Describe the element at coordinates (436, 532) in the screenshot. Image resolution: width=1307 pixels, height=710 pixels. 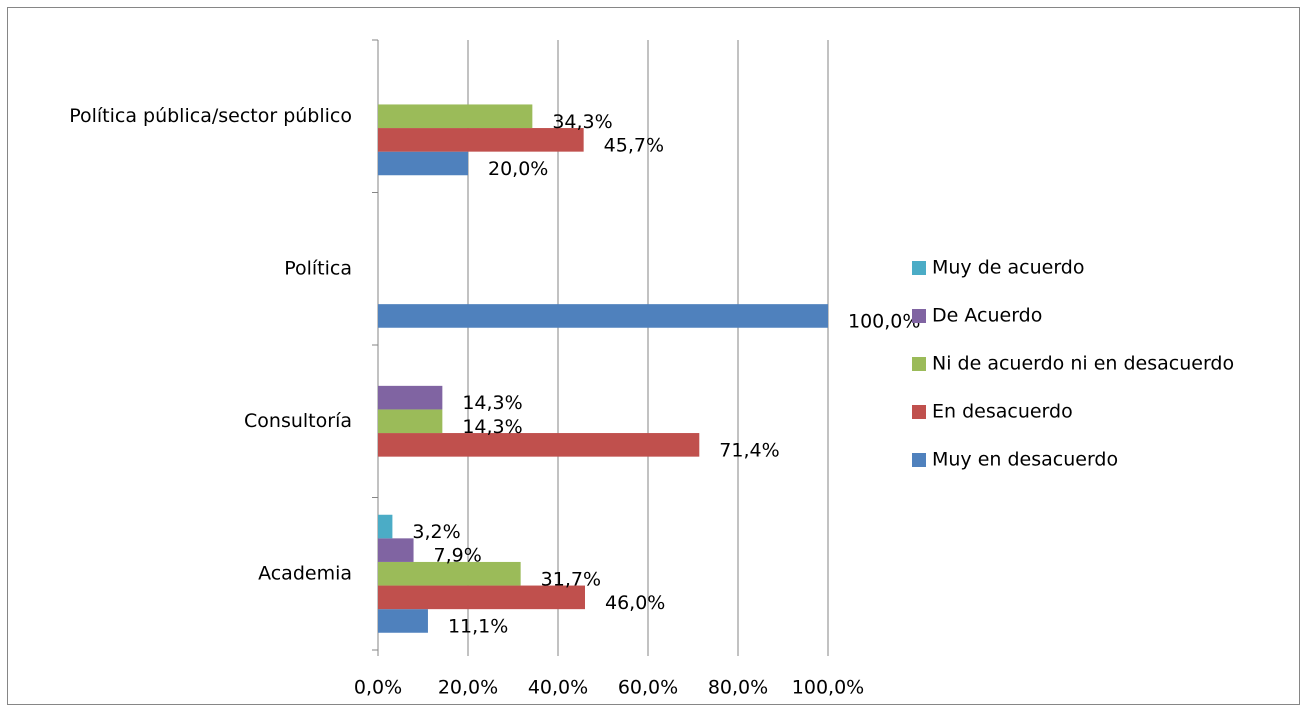
I see `data-label: 3,2%` at that location.